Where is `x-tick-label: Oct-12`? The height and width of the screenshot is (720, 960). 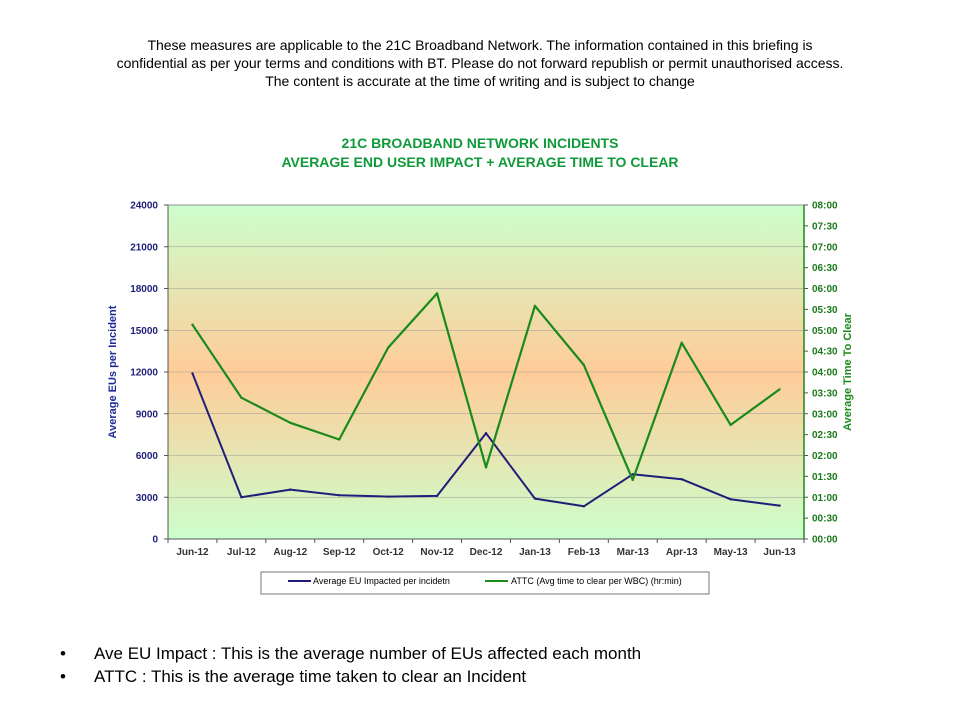 x-tick-label: Oct-12 is located at coordinates (389, 552).